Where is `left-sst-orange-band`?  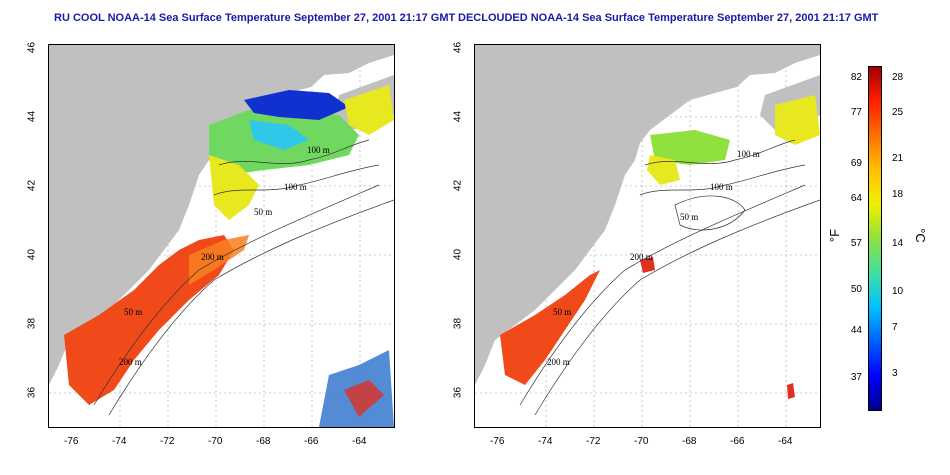
left-sst-orange-band is located at coordinates (219, 260).